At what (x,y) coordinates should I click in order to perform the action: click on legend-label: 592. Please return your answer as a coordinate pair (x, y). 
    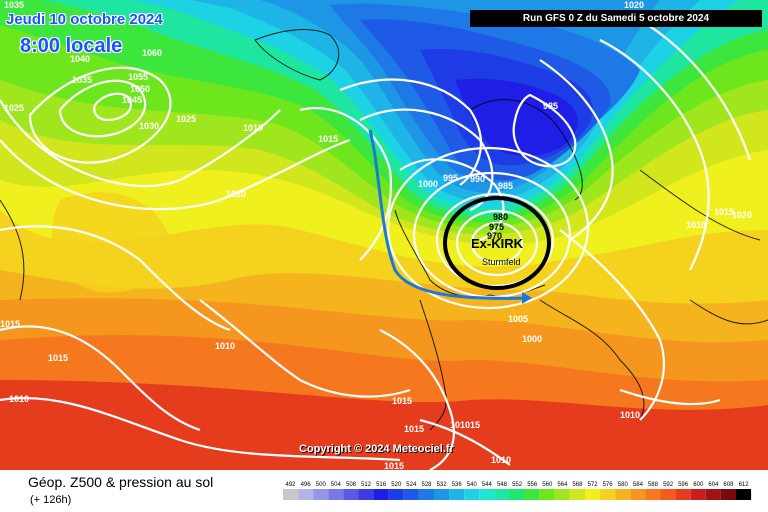
    Looking at the image, I should click on (668, 485).